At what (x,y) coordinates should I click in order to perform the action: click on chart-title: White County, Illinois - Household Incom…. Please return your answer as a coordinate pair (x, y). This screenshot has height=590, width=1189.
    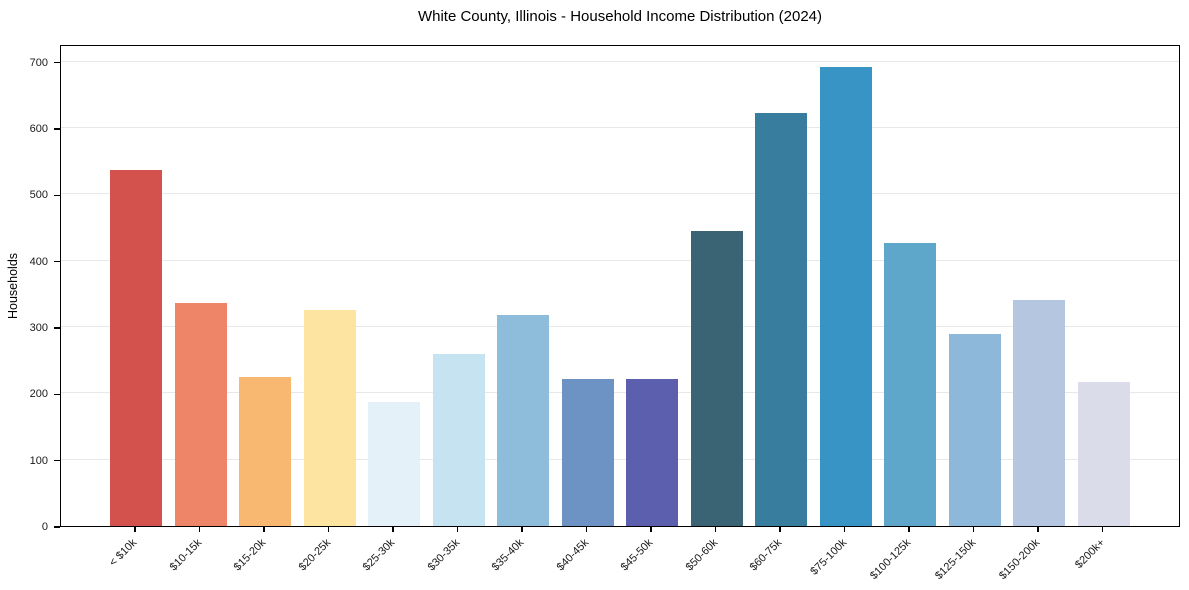
    Looking at the image, I should click on (620, 16).